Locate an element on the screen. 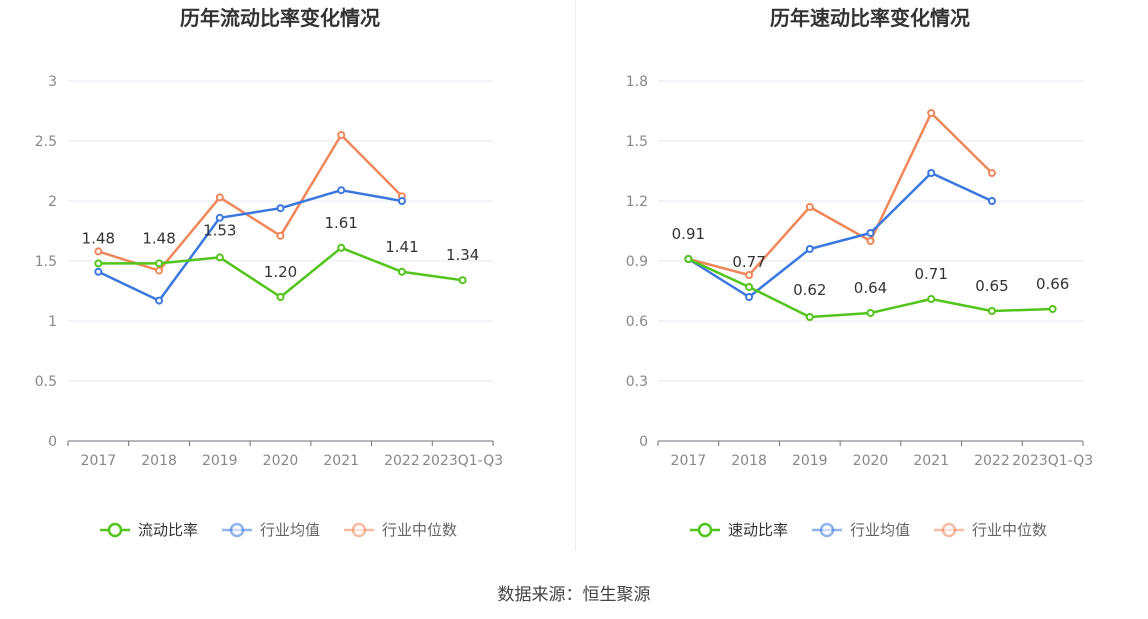 Image resolution: width=1148 pixels, height=619 pixels. y-tick-label: 2.5 is located at coordinates (46, 142).